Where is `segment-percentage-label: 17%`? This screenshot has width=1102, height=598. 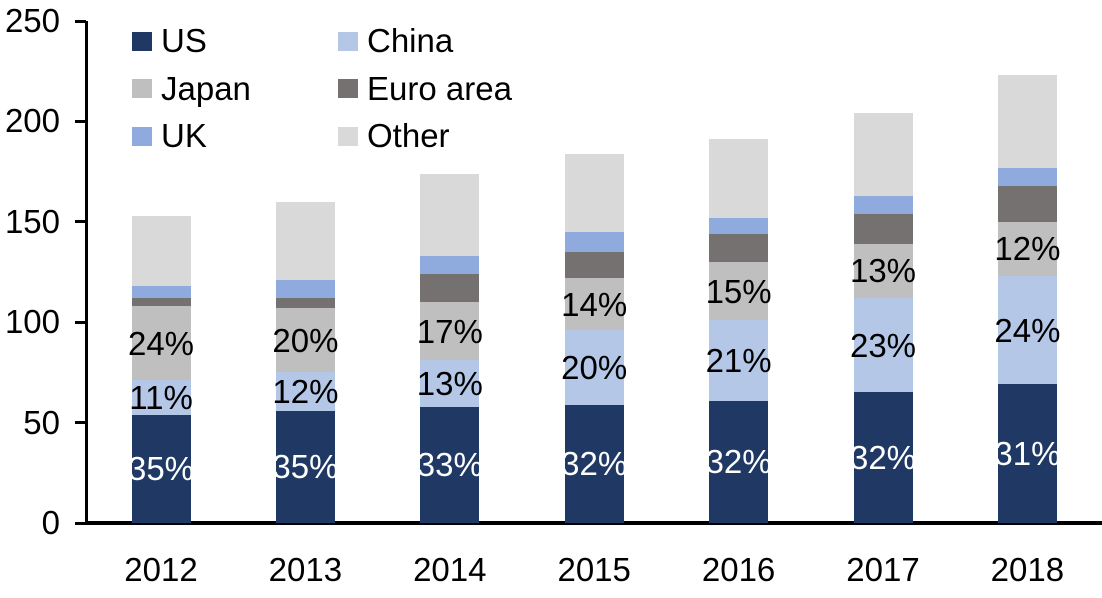 segment-percentage-label: 17% is located at coordinates (449, 331).